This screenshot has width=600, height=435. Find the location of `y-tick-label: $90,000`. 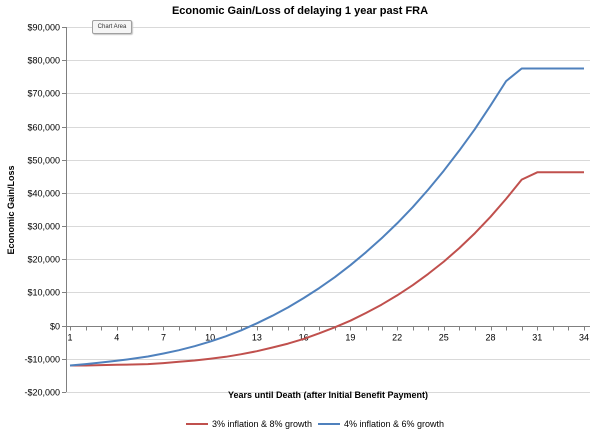

y-tick-label: $90,000 is located at coordinates (43, 28).